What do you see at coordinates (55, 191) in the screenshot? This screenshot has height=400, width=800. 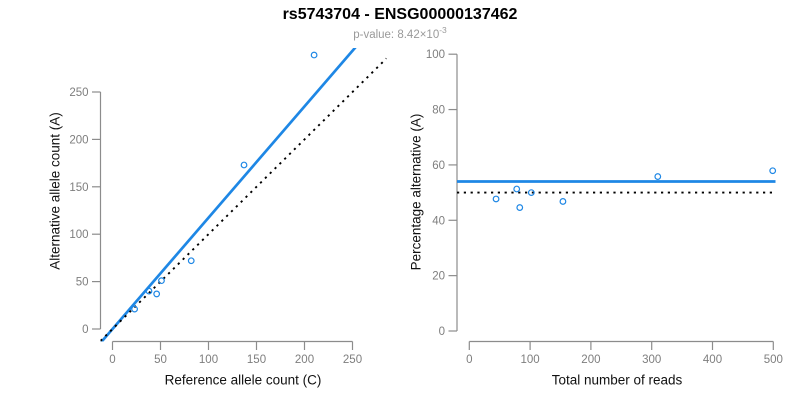 I see `left-y-axis-title: Alternative allele count (A)` at bounding box center [55, 191].